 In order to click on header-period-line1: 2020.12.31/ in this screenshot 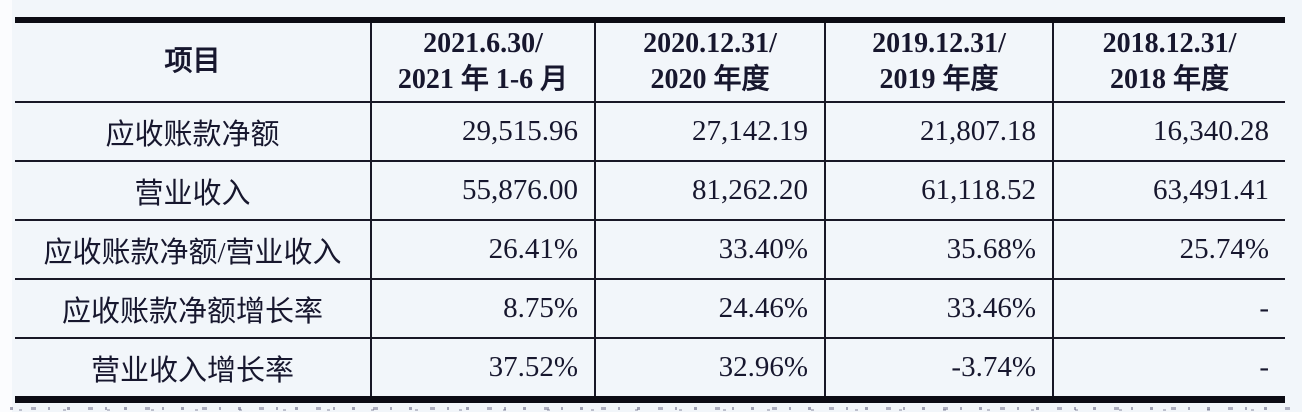, I will do `click(710, 43)`.